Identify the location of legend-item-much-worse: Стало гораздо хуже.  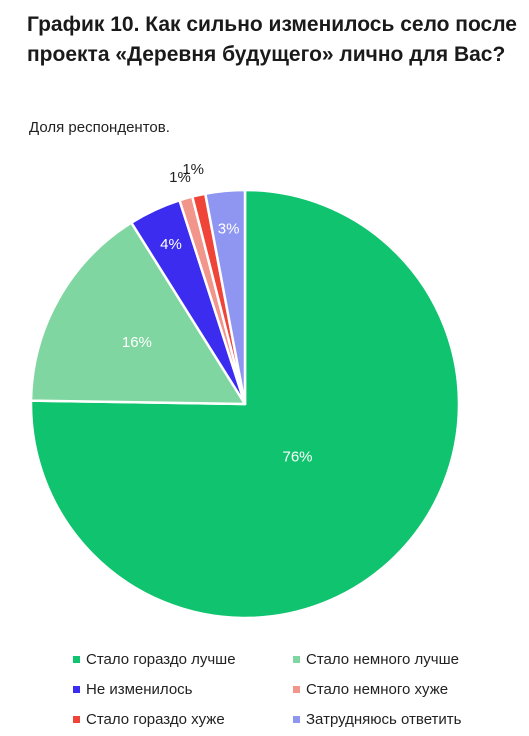
(149, 720).